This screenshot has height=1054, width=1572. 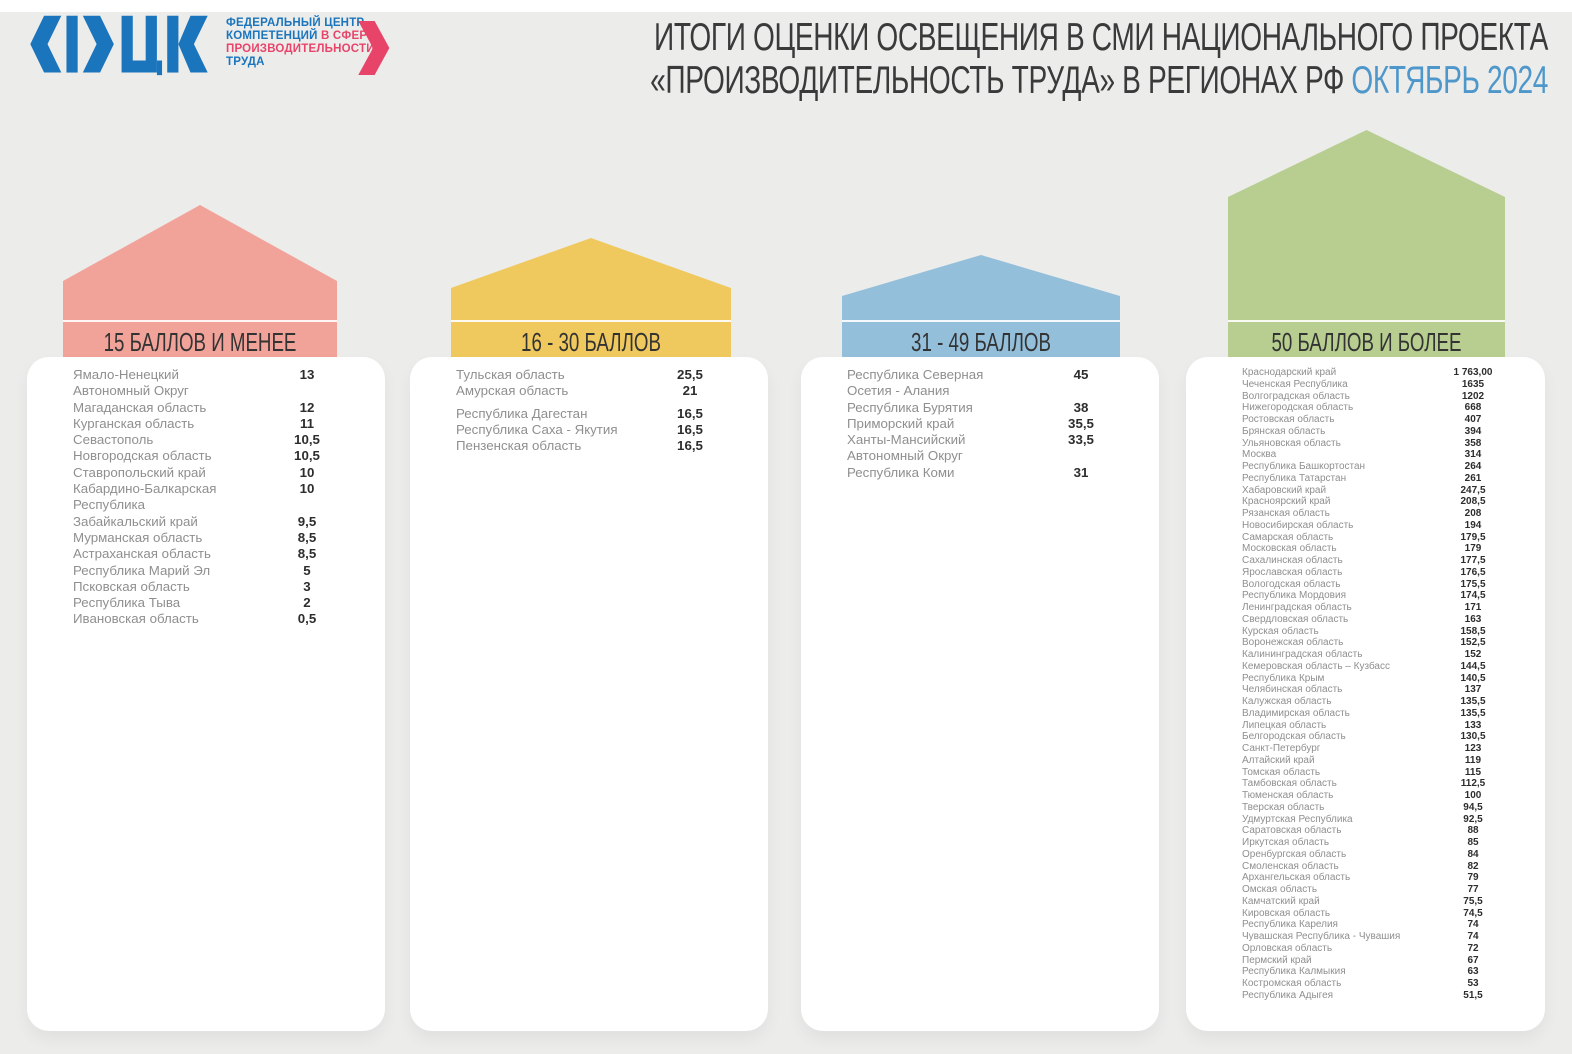 I want to click on region-name: Самарская область, so click(x=1288, y=537).